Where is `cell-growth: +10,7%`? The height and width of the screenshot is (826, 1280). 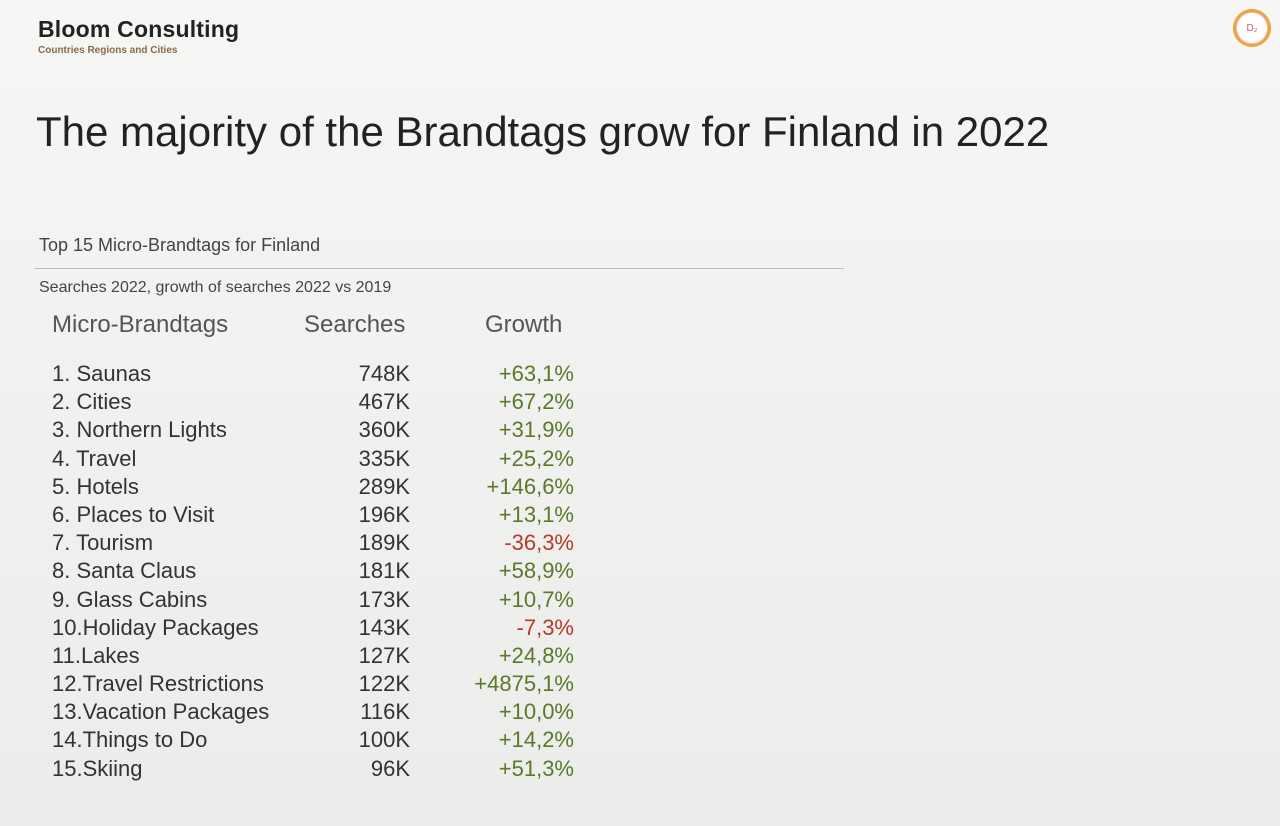
cell-growth: +10,7% is located at coordinates (536, 599).